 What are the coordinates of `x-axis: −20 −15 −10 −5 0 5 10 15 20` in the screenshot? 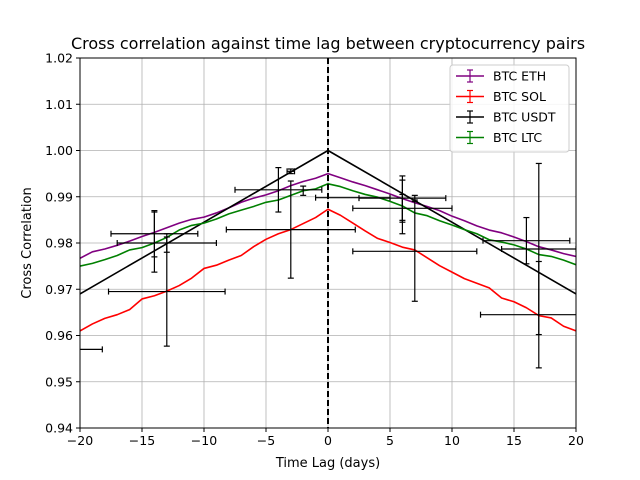 It's located at (325, 438).